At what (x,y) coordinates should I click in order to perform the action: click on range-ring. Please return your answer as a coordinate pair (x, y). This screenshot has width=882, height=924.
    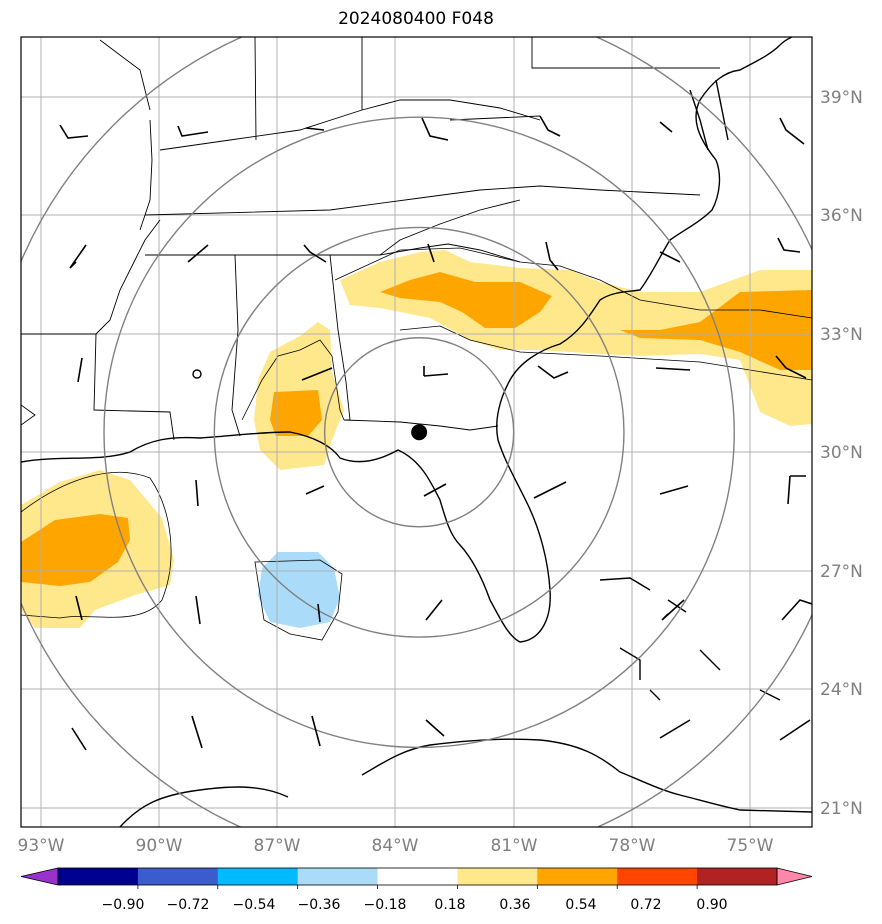
    Looking at the image, I should click on (419, 432).